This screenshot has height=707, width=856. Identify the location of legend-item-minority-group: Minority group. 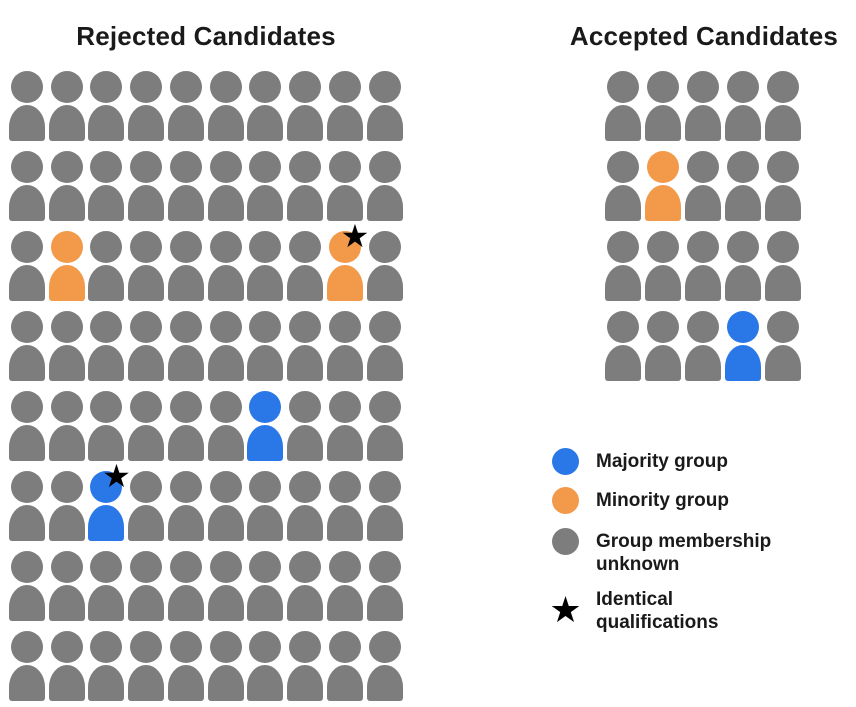
(640, 500).